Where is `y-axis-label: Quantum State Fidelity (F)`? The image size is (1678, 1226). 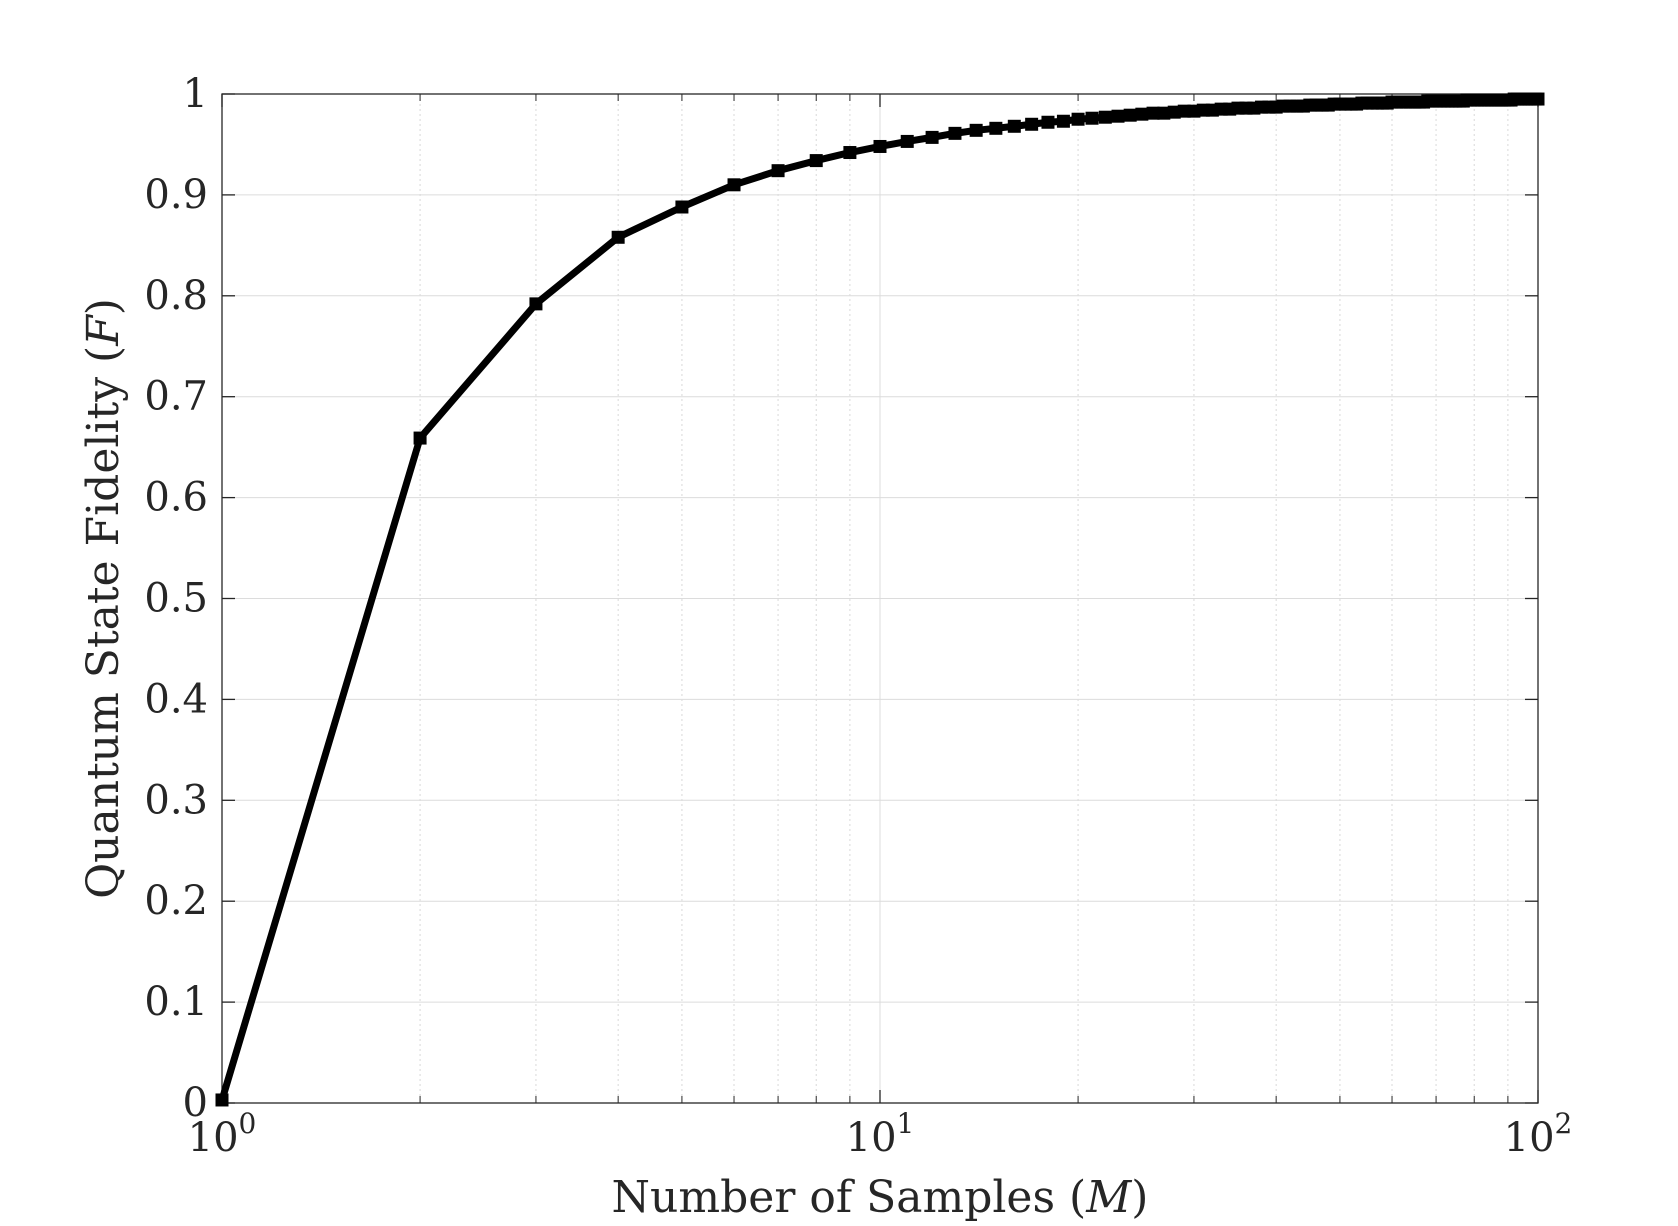 y-axis-label: Quantum State Fidelity (F) is located at coordinates (103, 598).